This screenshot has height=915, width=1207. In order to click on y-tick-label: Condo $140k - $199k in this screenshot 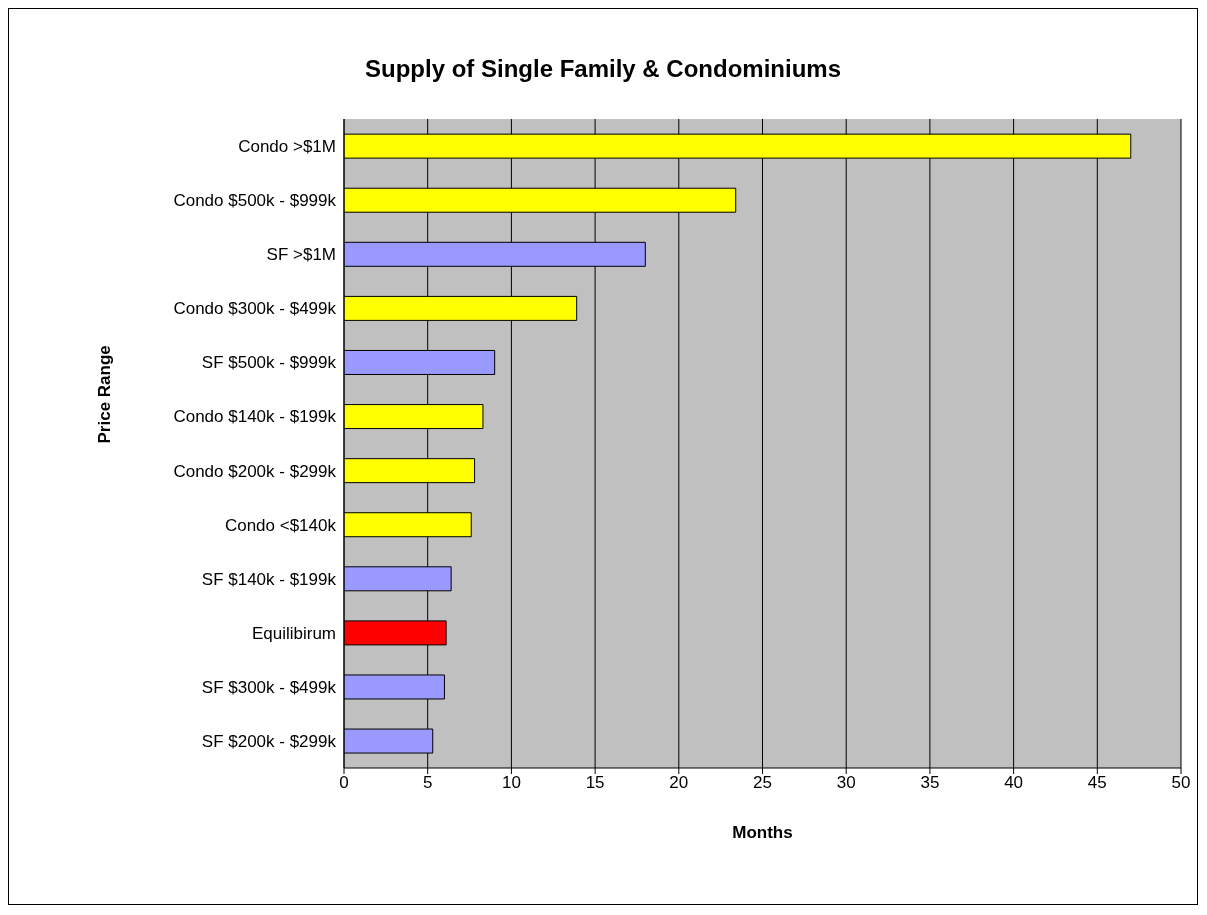, I will do `click(255, 417)`.